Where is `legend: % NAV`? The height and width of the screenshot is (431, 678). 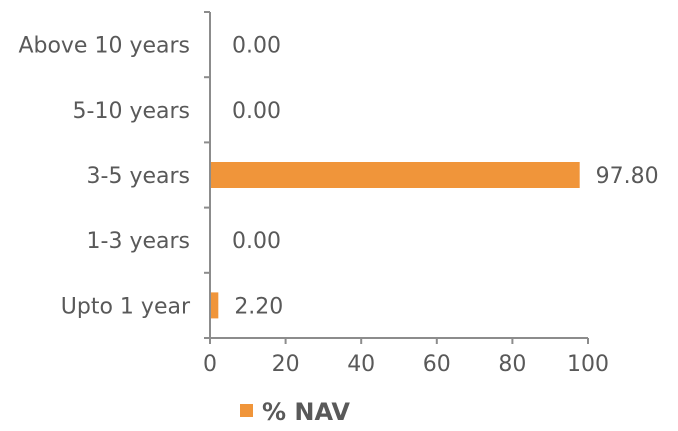 legend: % NAV is located at coordinates (295, 412).